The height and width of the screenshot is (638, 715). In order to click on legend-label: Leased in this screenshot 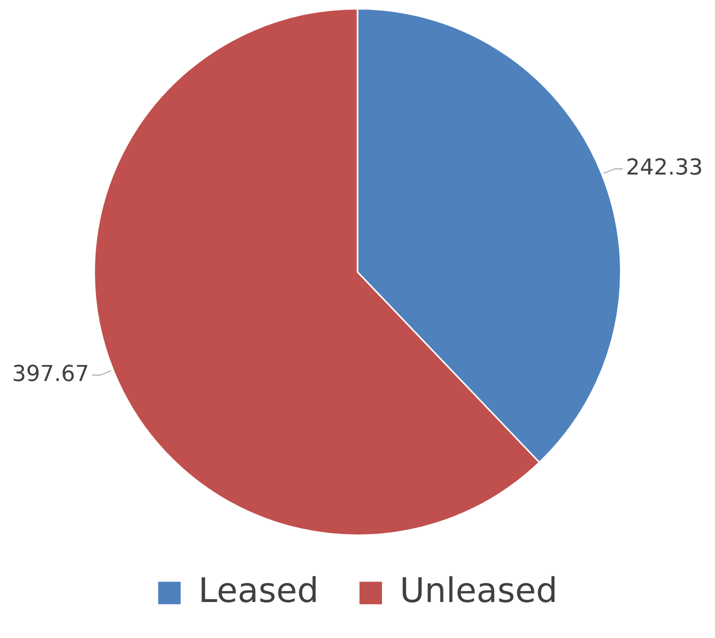, I will do `click(258, 590)`.